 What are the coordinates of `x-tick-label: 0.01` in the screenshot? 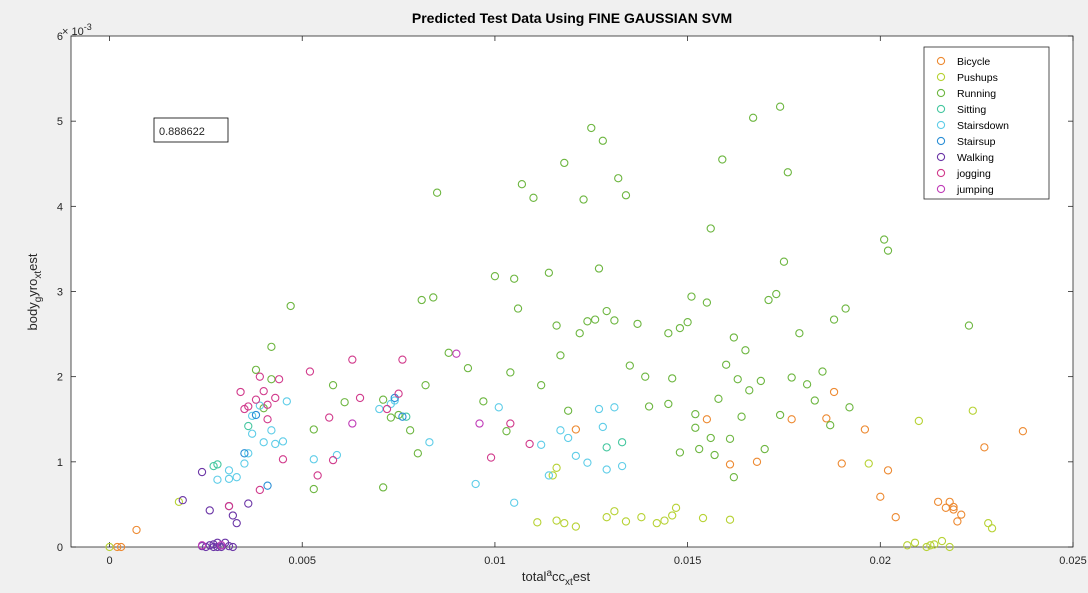 It's located at (494, 561).